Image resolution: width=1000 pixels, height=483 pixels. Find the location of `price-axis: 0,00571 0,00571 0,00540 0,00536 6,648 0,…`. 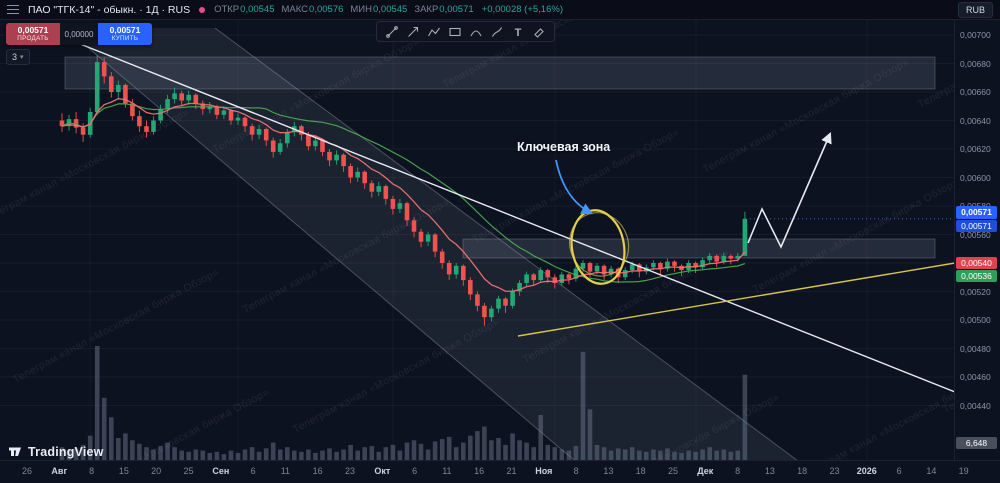

price-axis: 0,00571 0,00571 0,00540 0,00536 6,648 0,… is located at coordinates (977, 240).